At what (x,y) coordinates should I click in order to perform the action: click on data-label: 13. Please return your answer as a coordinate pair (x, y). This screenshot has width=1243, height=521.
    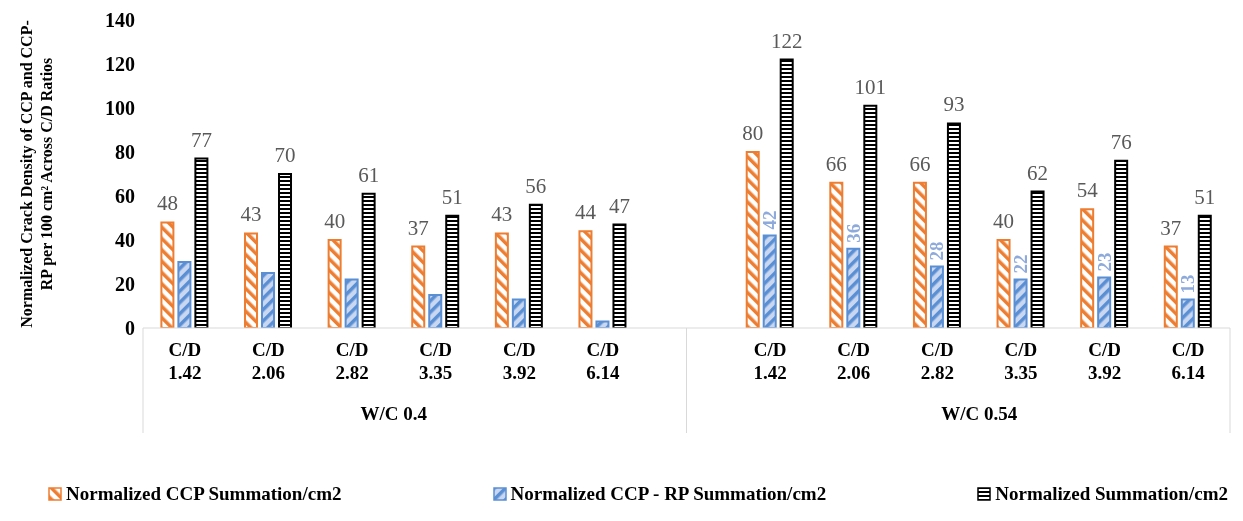
    Looking at the image, I should click on (1188, 284).